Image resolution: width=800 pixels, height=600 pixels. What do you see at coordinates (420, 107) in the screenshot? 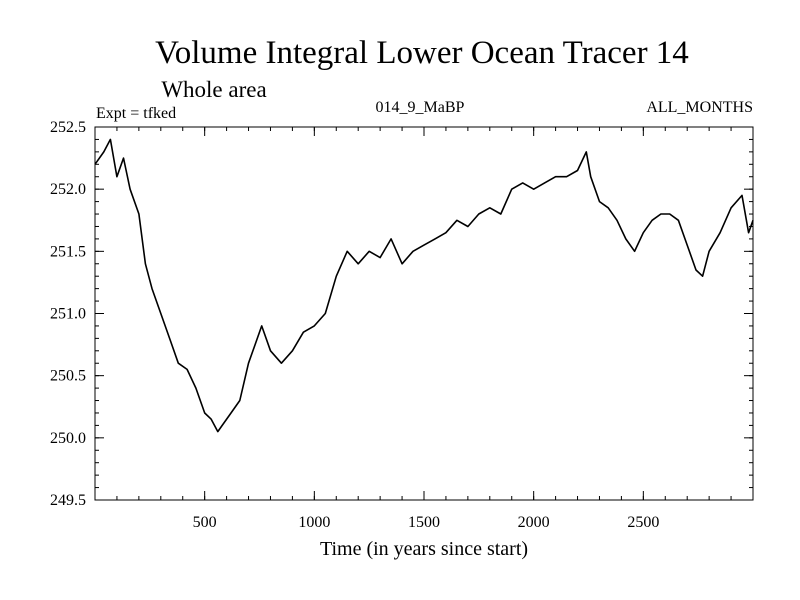
I see `run-label: 014_9_MaBP` at bounding box center [420, 107].